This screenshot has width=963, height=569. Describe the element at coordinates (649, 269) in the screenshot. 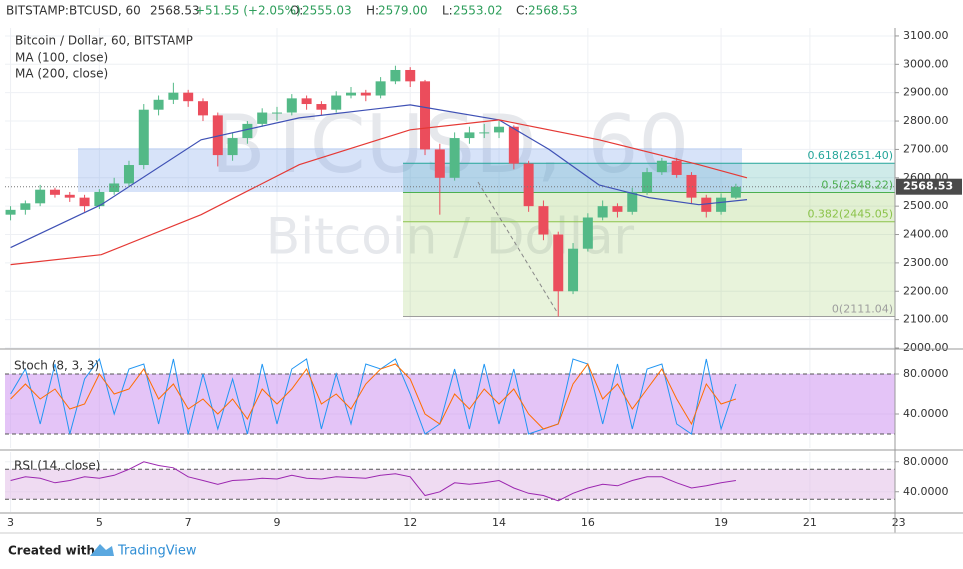

I see `fib-zone` at that location.